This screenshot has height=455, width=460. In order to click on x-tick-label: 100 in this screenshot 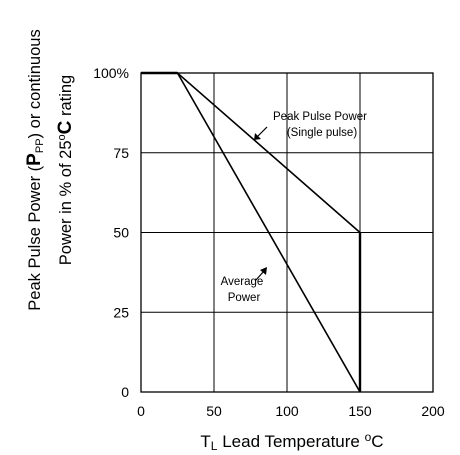, I will do `click(287, 411)`.